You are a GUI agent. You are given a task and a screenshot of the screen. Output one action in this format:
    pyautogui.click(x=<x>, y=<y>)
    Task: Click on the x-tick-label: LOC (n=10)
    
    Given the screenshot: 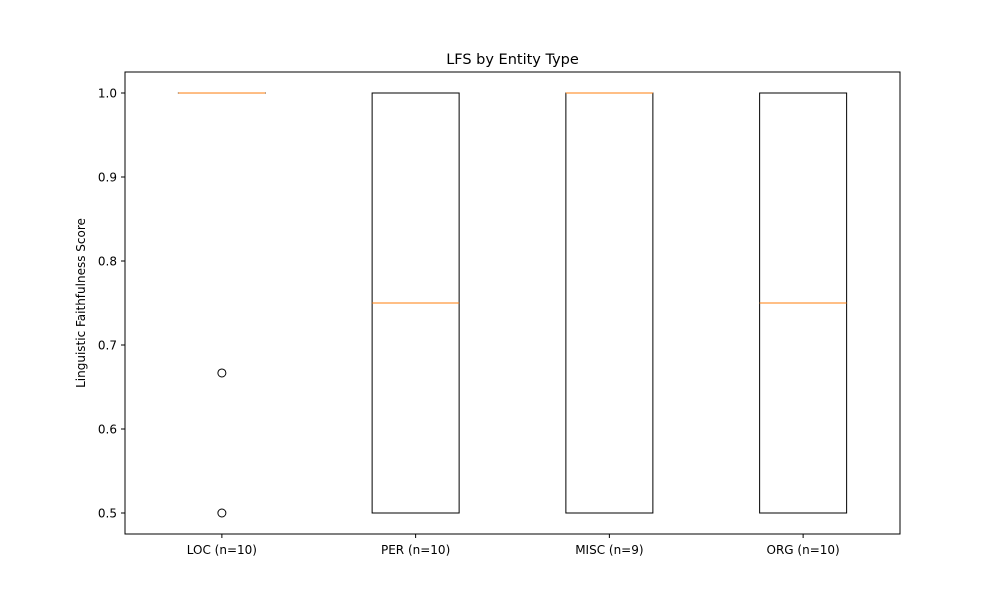 What is the action you would take?
    pyautogui.click(x=222, y=550)
    